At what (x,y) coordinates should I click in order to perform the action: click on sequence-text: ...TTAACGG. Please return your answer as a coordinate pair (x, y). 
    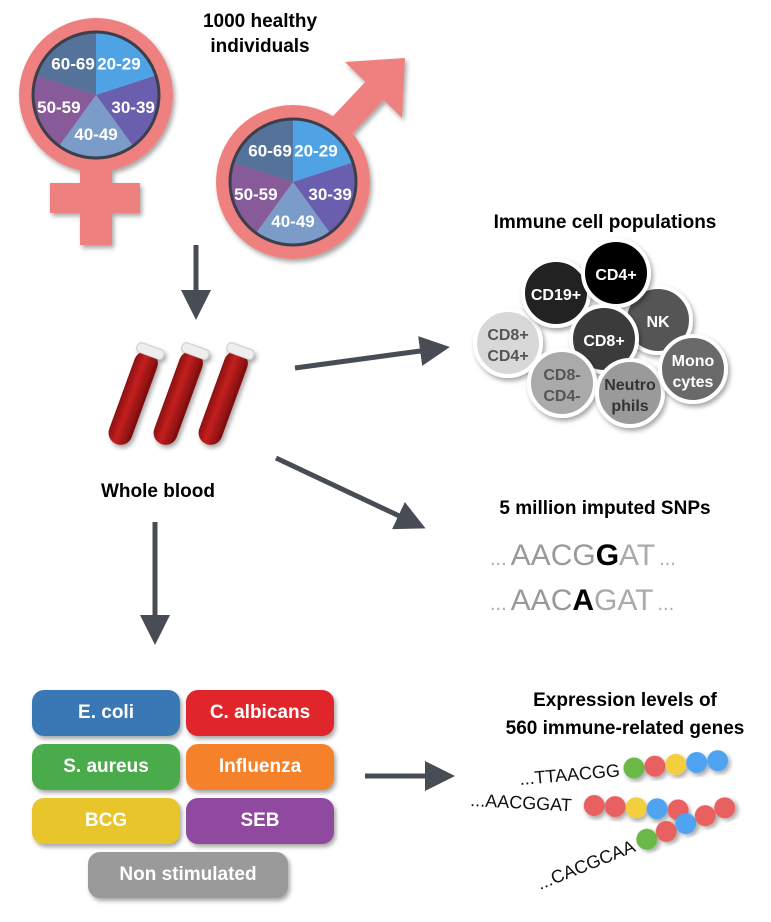
    Looking at the image, I should click on (570, 774).